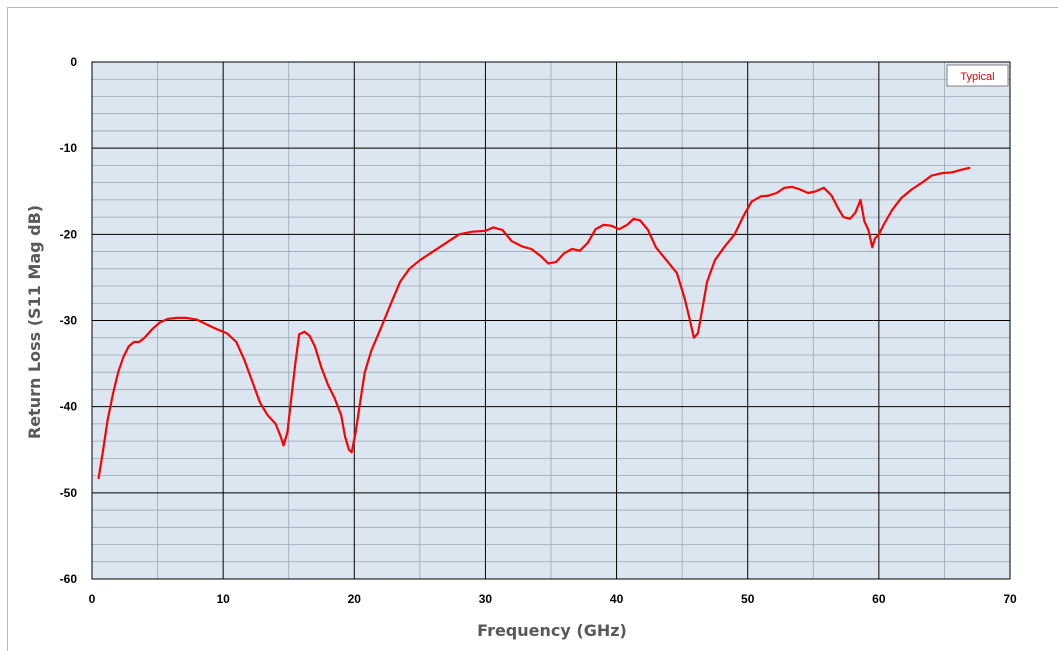  I want to click on x-tick-label: 20, so click(355, 599).